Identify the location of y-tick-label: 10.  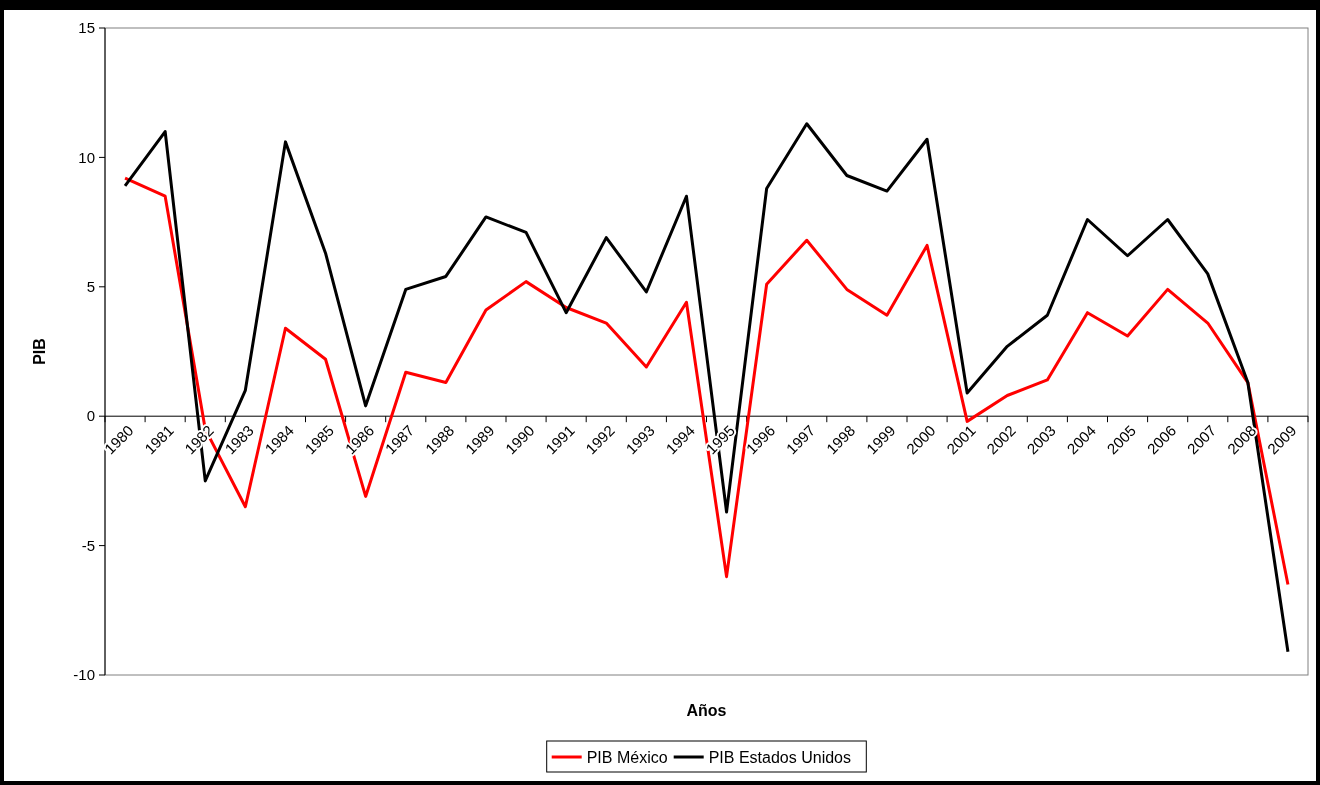
(86, 157).